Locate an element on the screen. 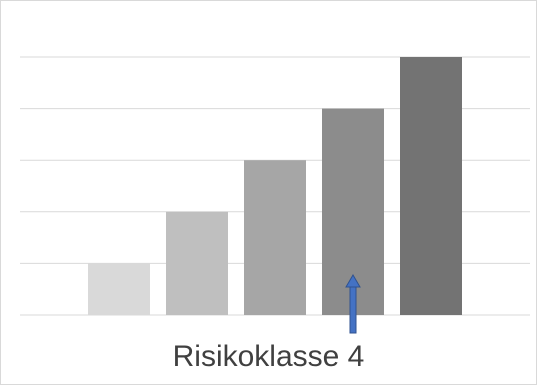 The width and height of the screenshot is (537, 385). chart-caption: Risikoklasse 4 is located at coordinates (268, 356).